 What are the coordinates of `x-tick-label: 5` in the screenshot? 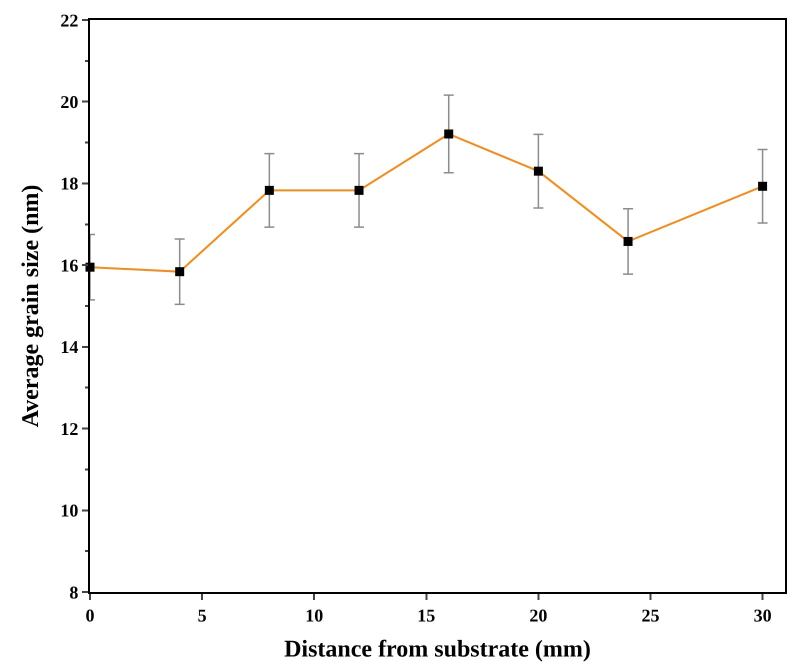 It's located at (202, 616).